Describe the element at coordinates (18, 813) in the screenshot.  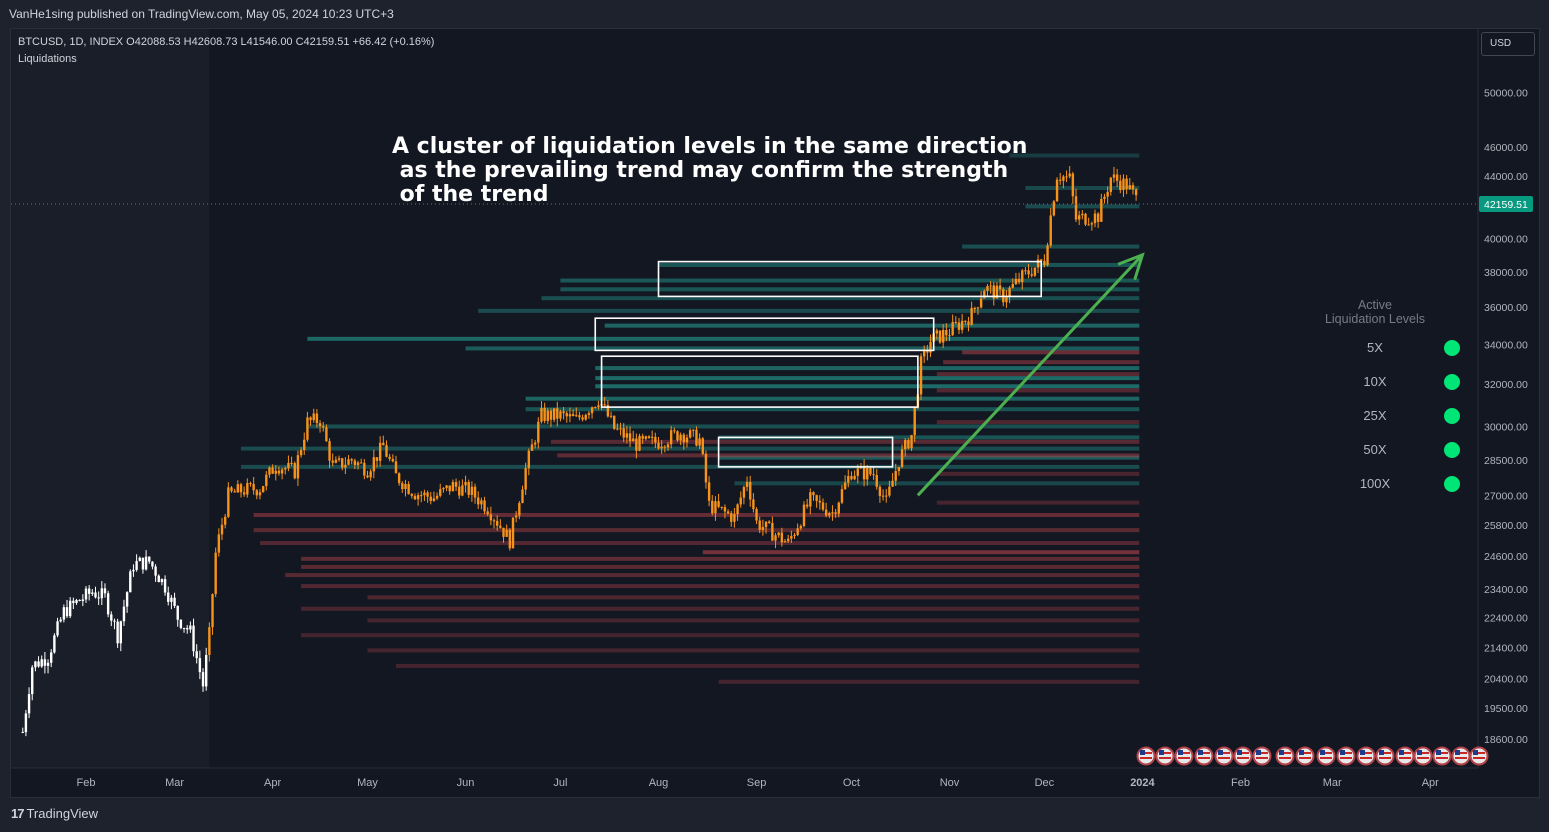
I see `tradingview-logo-icon: 17` at that location.